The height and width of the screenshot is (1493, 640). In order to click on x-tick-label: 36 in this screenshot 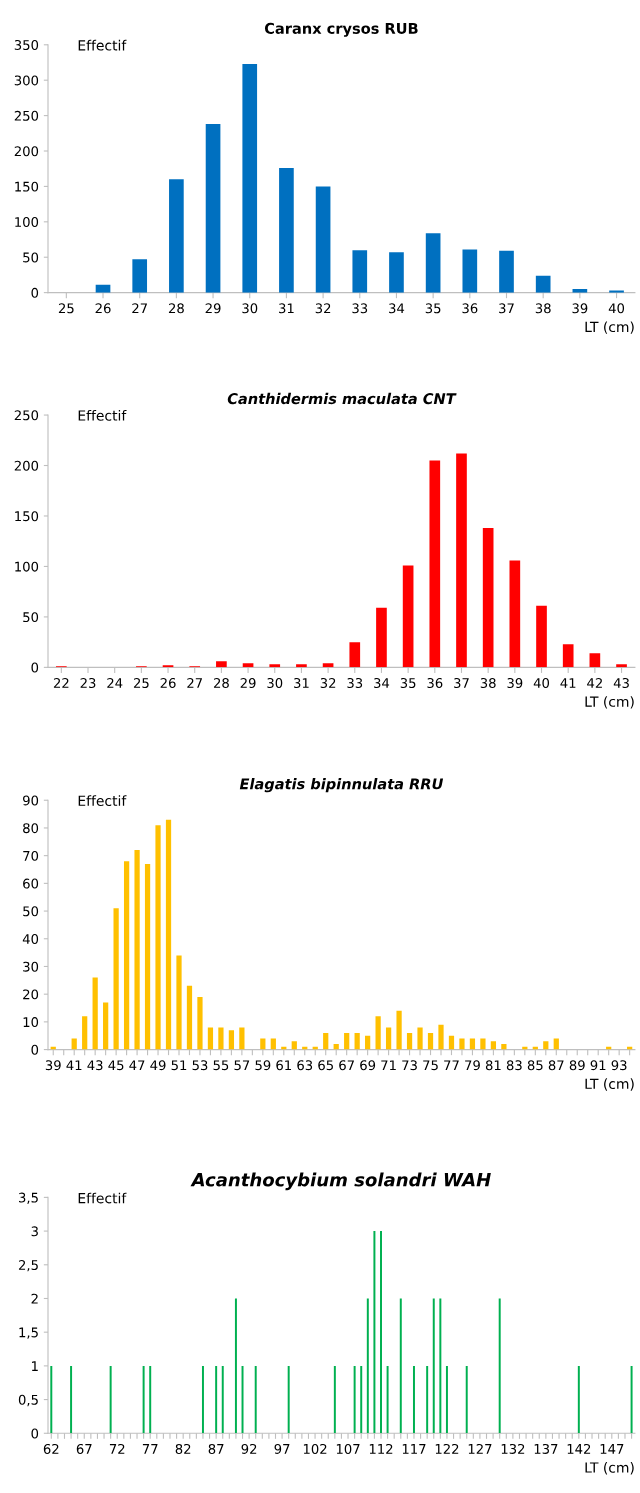, I will do `click(435, 683)`.